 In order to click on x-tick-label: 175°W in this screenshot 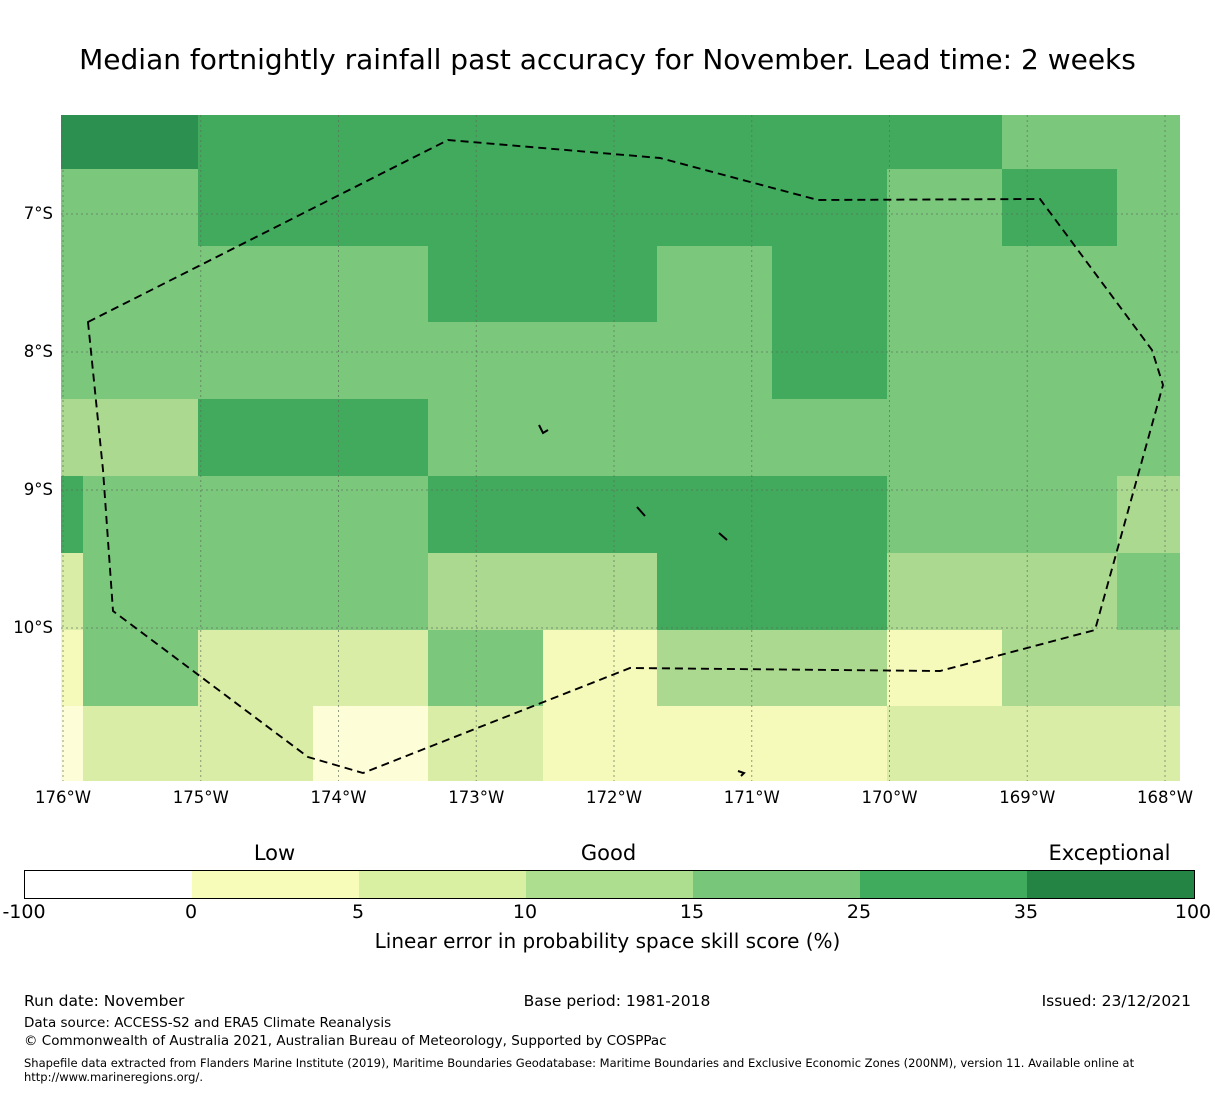, I will do `click(200, 797)`.